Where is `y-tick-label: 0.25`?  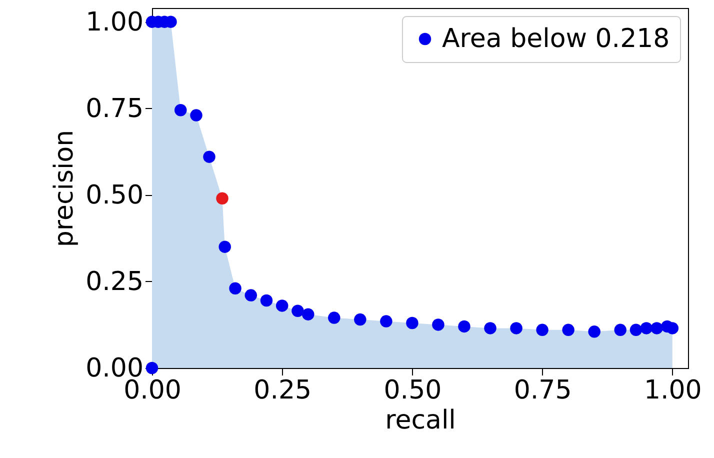
y-tick-label: 0.25 is located at coordinates (115, 281).